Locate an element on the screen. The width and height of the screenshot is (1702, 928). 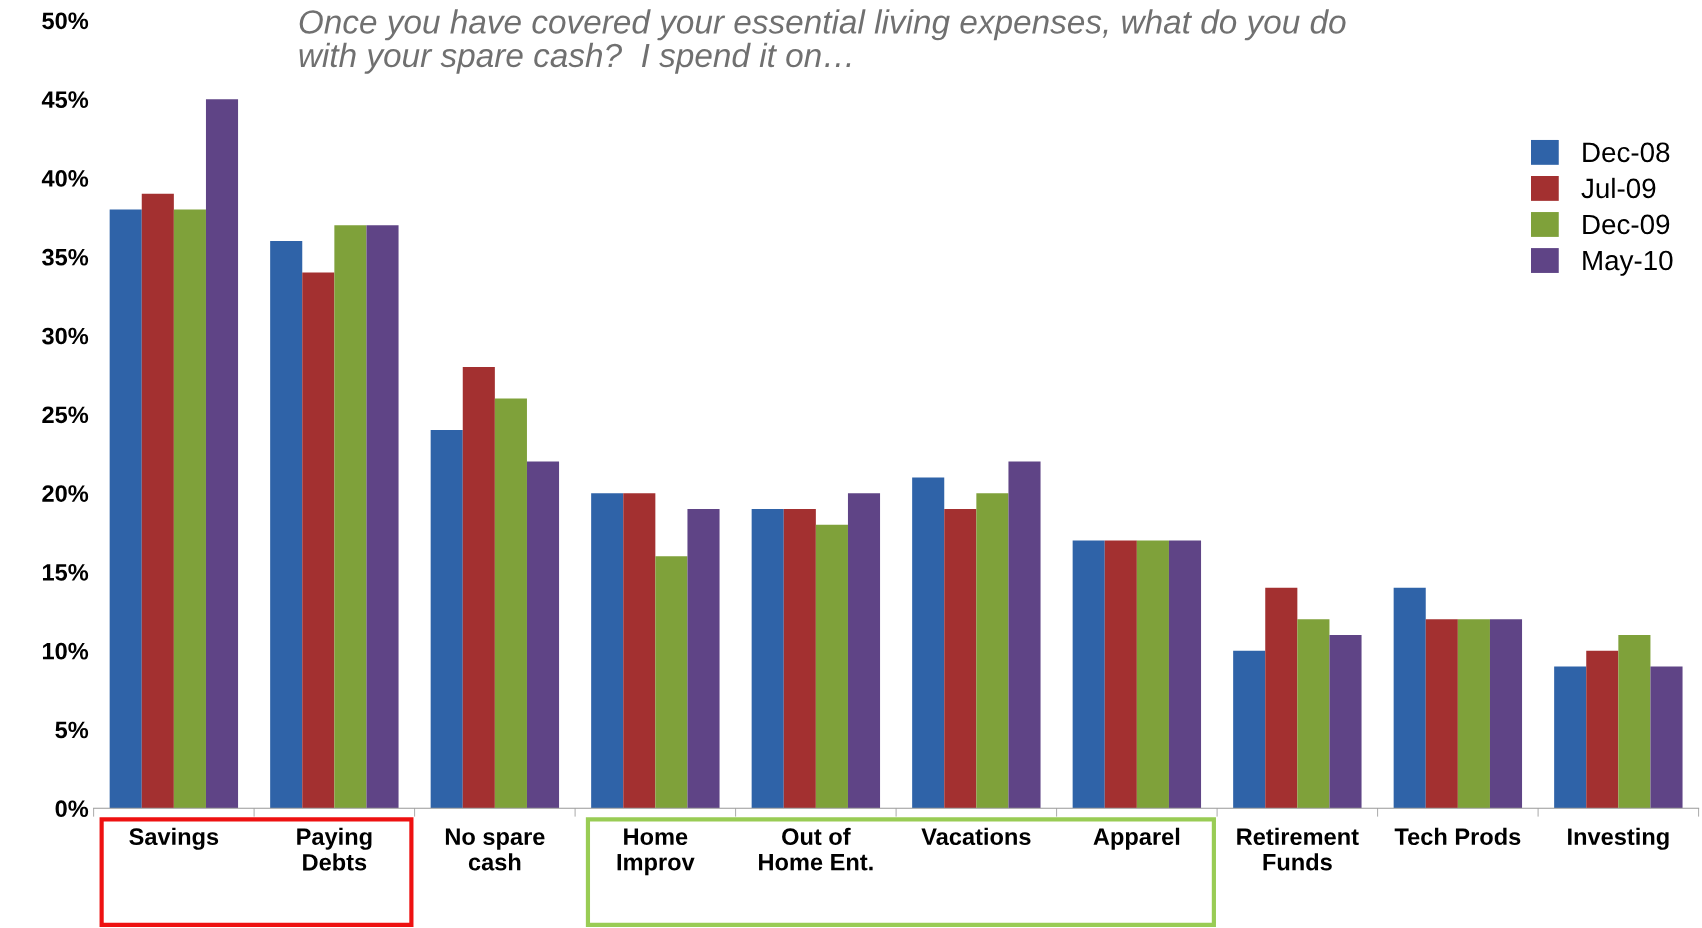
x-tick-label: Home Improv is located at coordinates (656, 852).